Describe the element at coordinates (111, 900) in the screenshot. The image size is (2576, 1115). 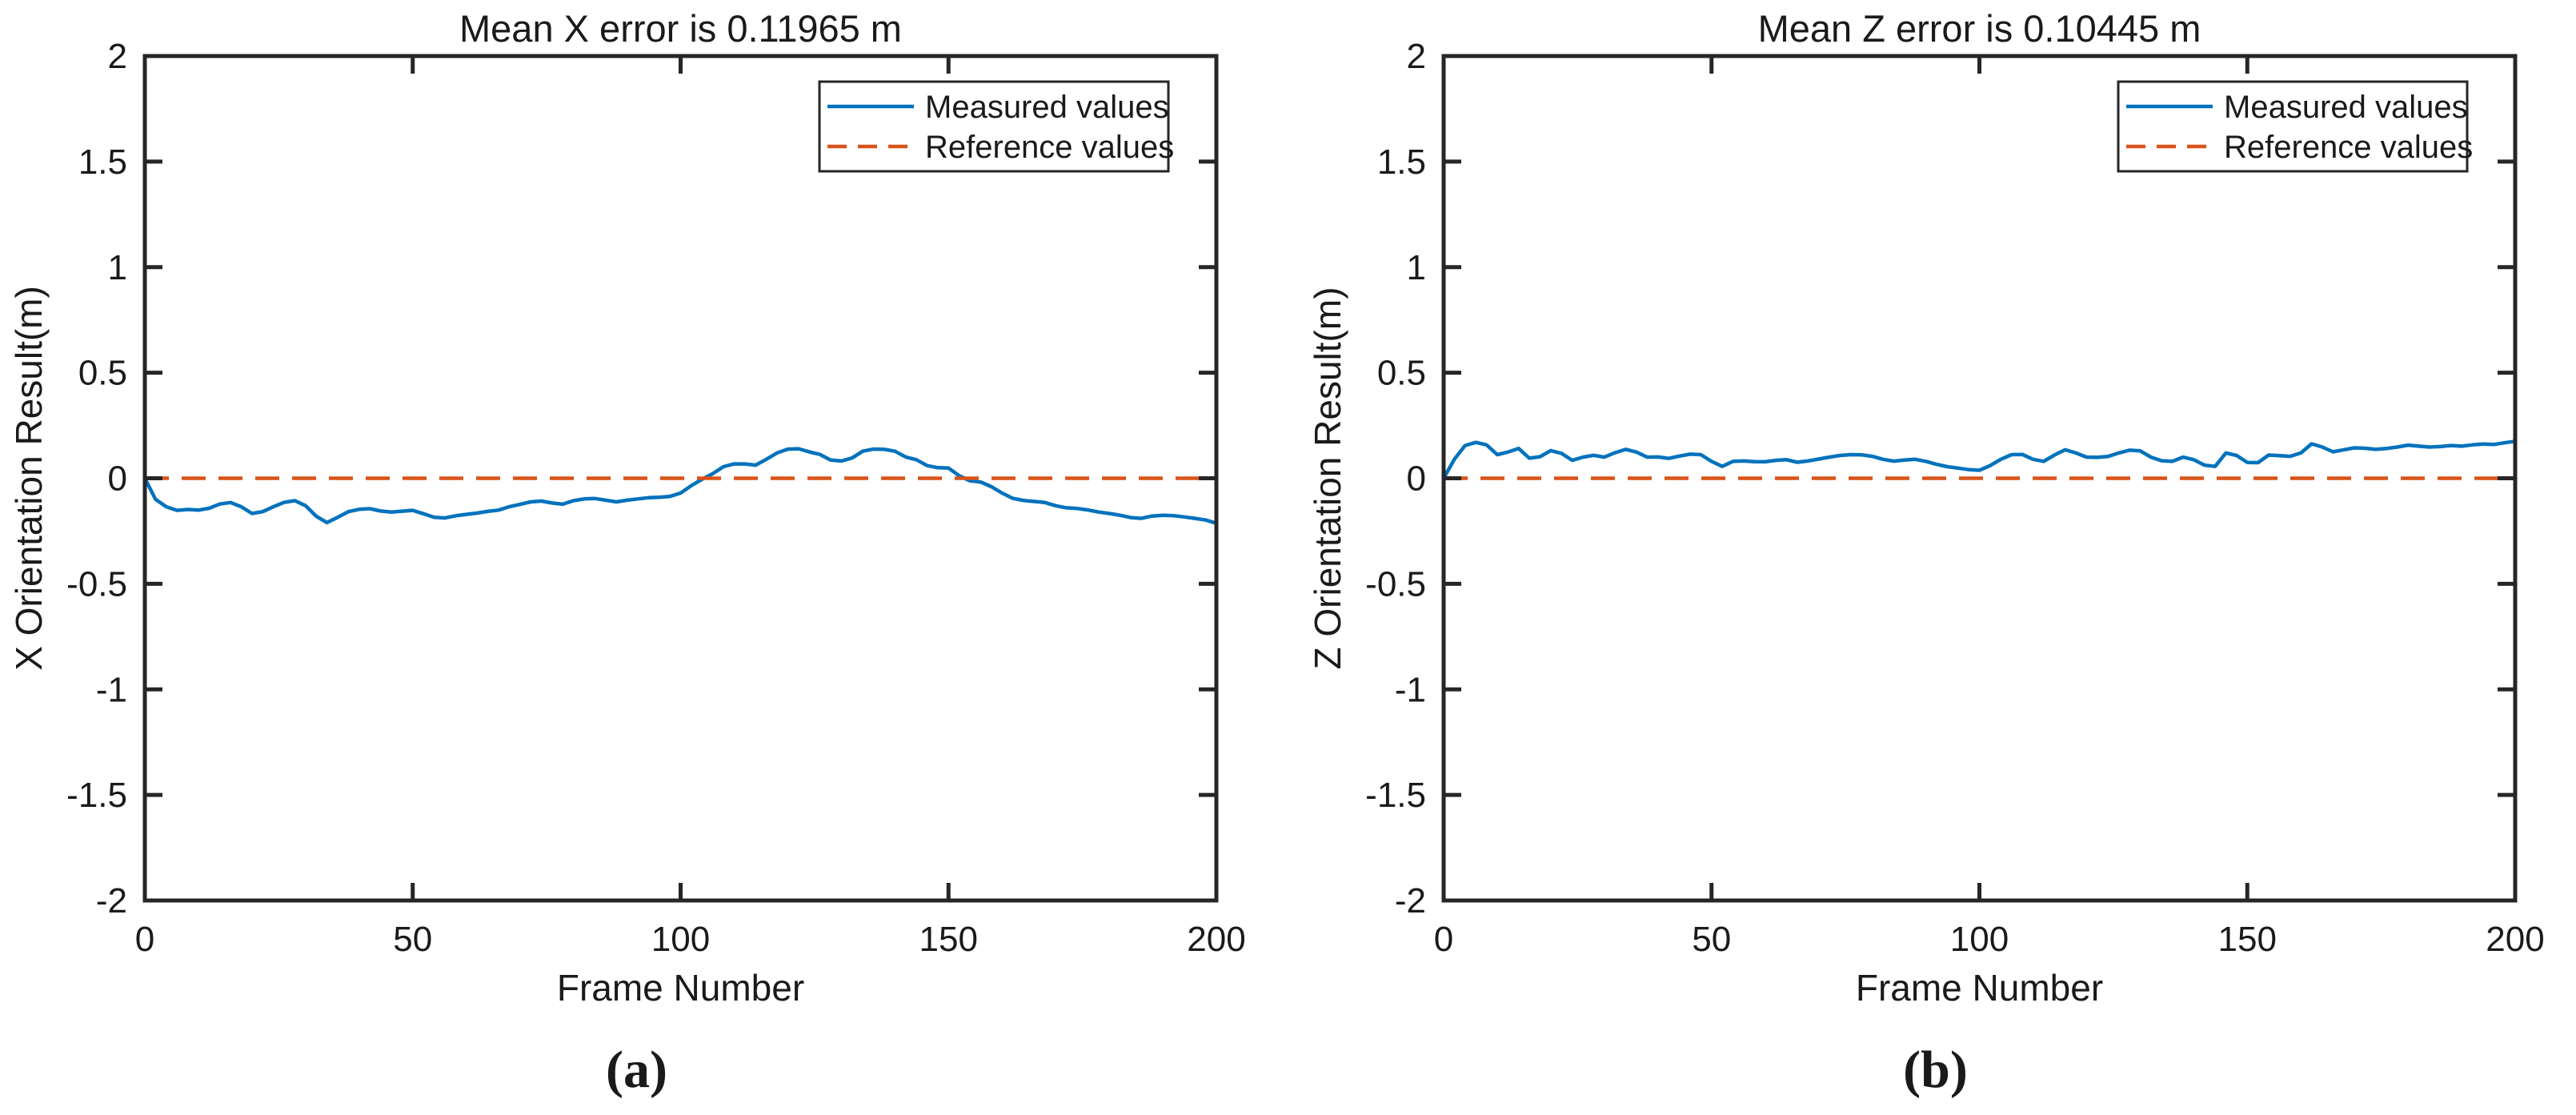
I see `plot-a-y-tick-label: -2` at that location.